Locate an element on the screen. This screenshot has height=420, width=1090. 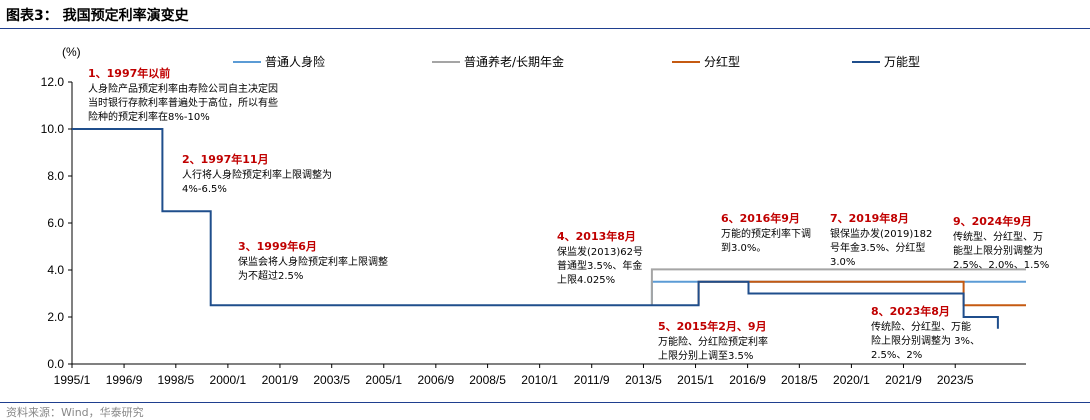
annotation-line: 传统险、分红型、万能 is located at coordinates (921, 326).